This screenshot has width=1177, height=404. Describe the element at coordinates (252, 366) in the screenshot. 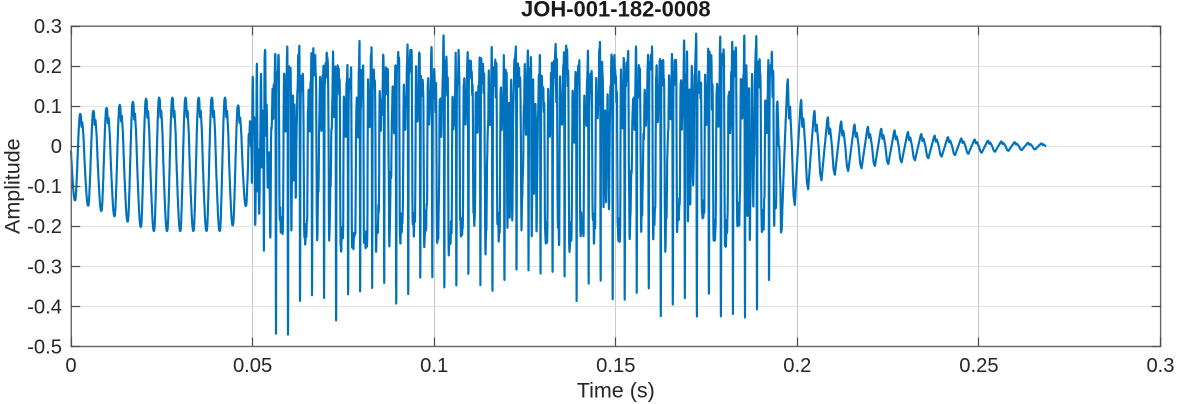

I see `svg-text: 0.05` at that location.